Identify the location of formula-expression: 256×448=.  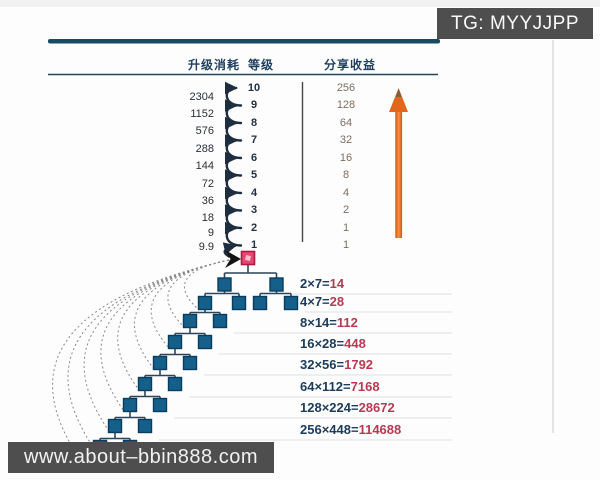
(329, 429).